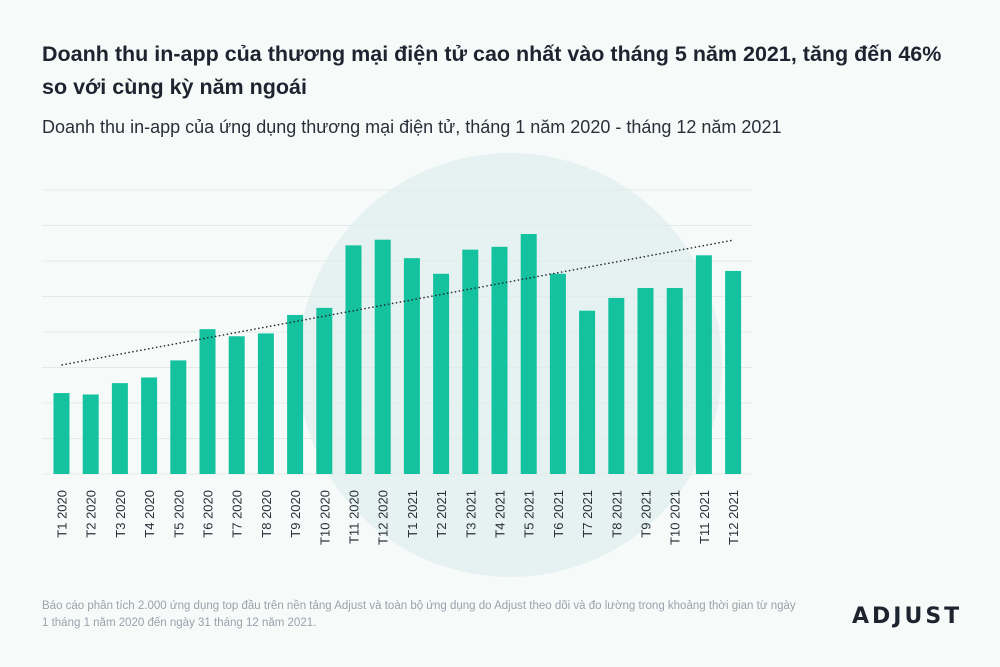  I want to click on x-tick-label: T7 2021, so click(587, 514).